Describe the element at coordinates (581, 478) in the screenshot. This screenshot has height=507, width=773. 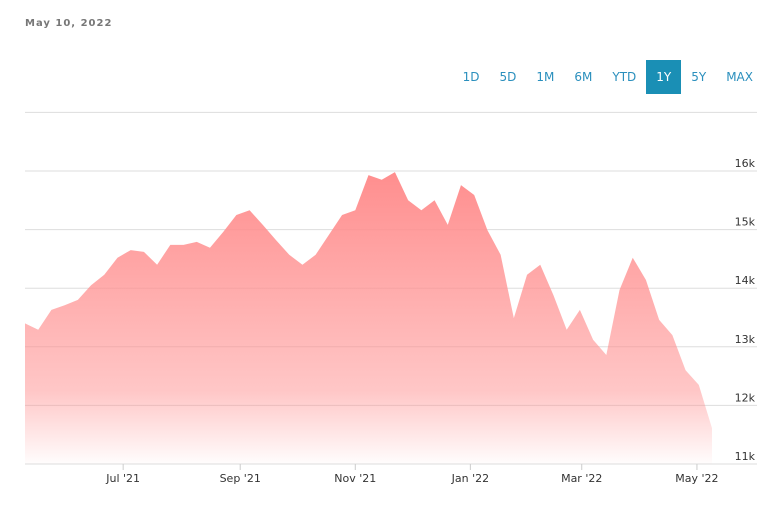
I see `x-tick-label: Mar '22` at that location.